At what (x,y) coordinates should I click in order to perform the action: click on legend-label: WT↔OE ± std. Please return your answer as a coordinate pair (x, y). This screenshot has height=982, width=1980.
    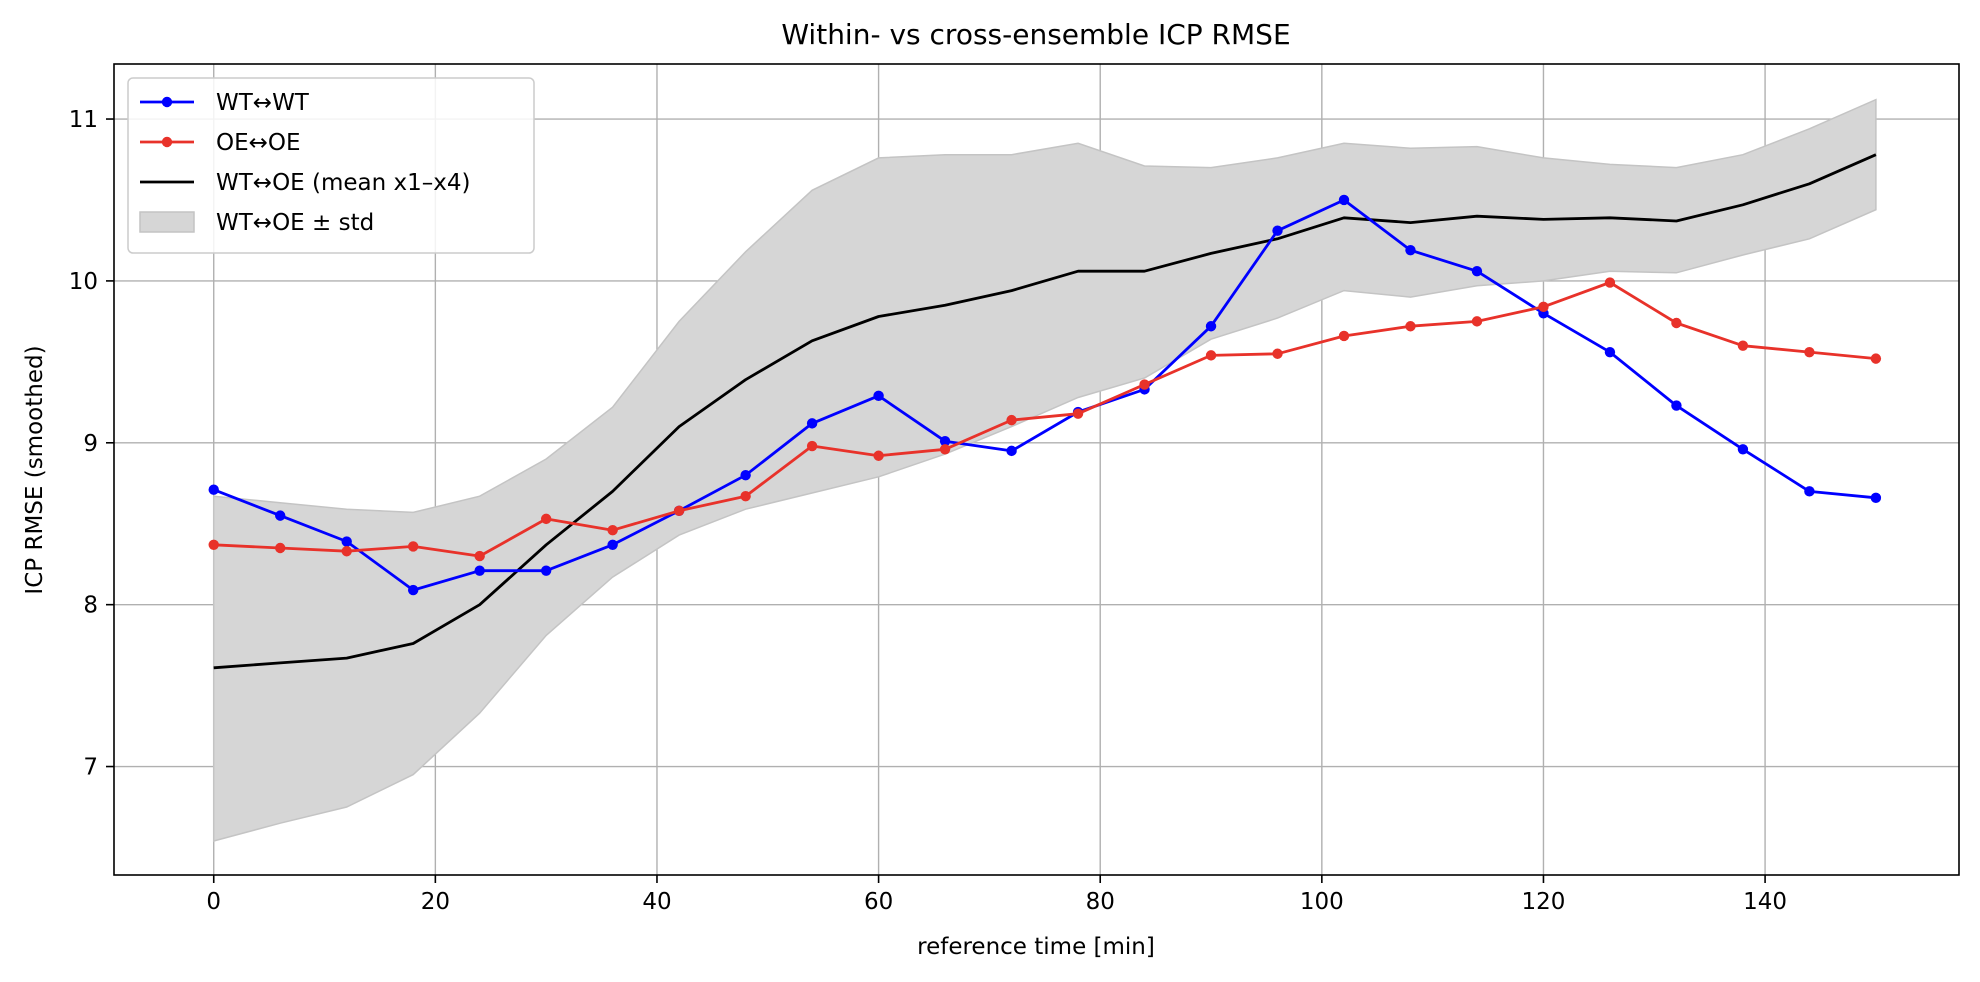
    Looking at the image, I should click on (295, 223).